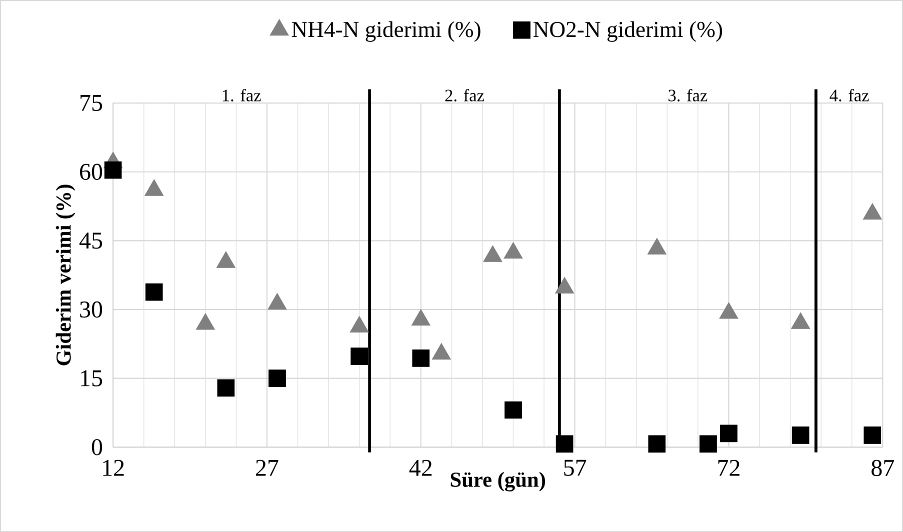 This screenshot has height=532, width=903. What do you see at coordinates (91, 378) in the screenshot?
I see `y-tick-label: 15` at bounding box center [91, 378].